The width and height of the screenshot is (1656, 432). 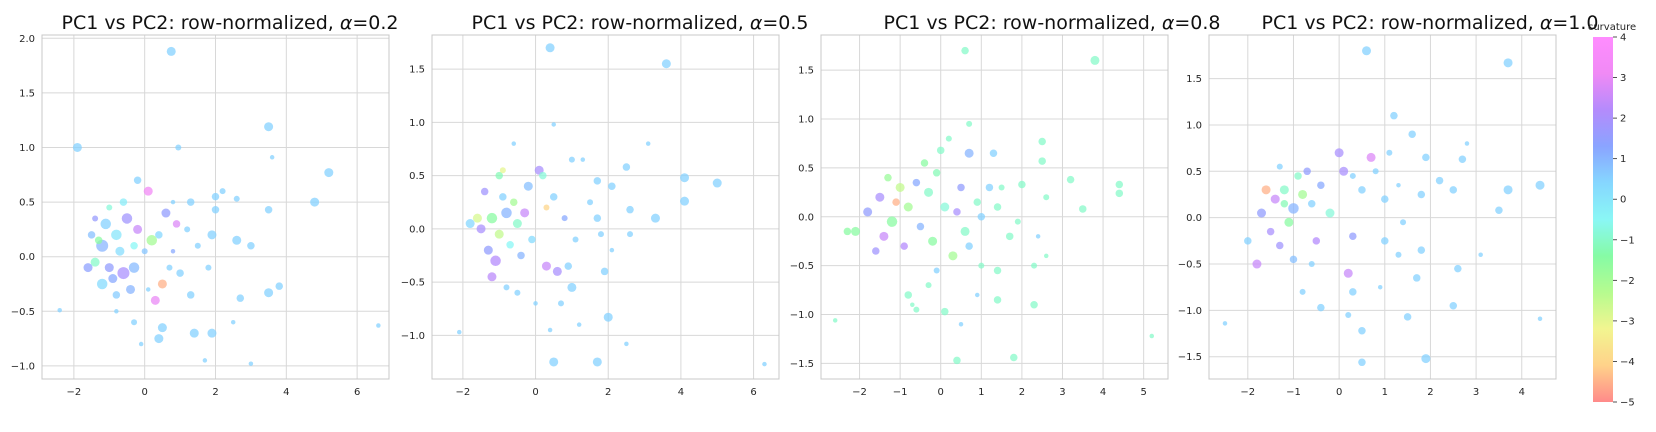 What do you see at coordinates (27, 257) in the screenshot?
I see `y-tick-label: 0.0` at bounding box center [27, 257].